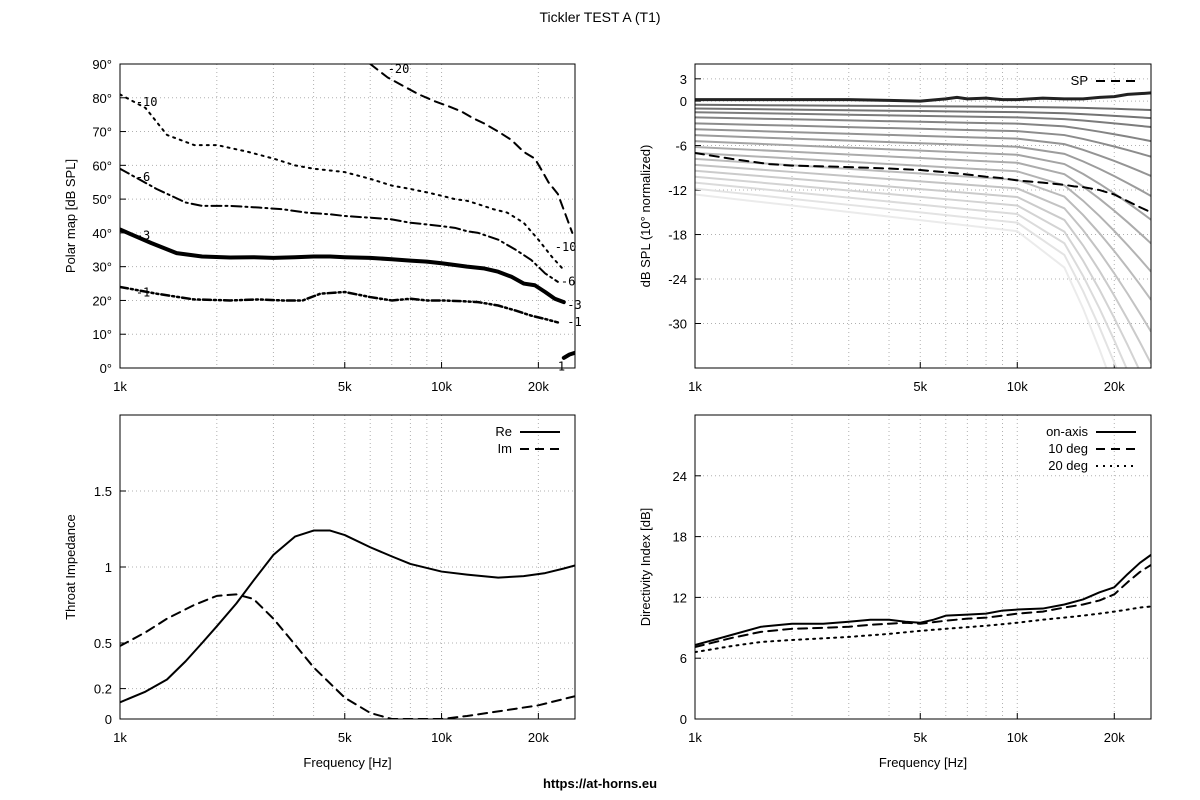 The width and height of the screenshot is (1200, 800). Describe the element at coordinates (677, 235) in the screenshot. I see `y-tick-label: -18` at that location.